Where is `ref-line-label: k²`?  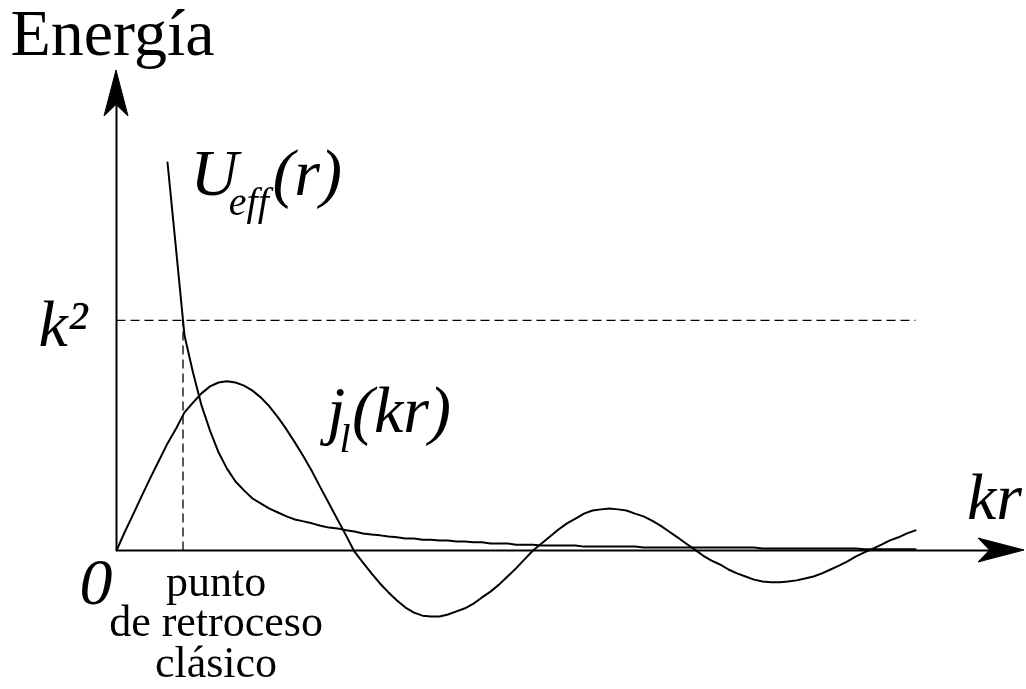
ref-line-label: k² is located at coordinates (63, 323).